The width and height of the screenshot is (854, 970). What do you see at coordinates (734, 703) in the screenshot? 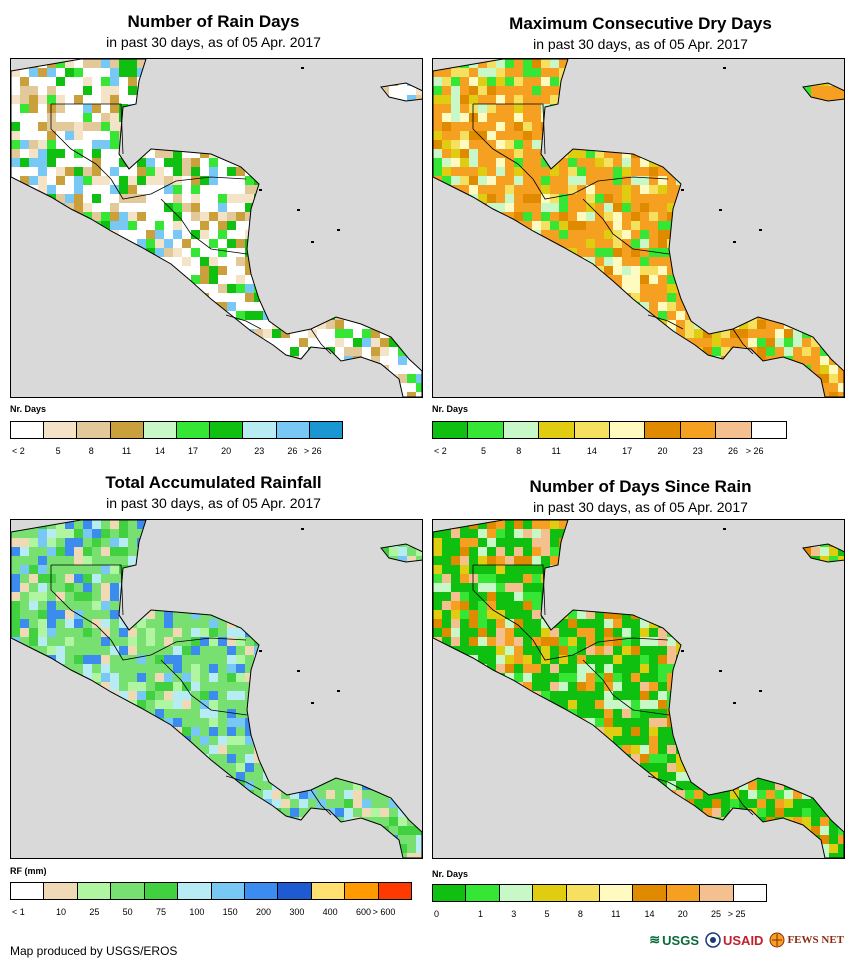
I see `island` at bounding box center [734, 703].